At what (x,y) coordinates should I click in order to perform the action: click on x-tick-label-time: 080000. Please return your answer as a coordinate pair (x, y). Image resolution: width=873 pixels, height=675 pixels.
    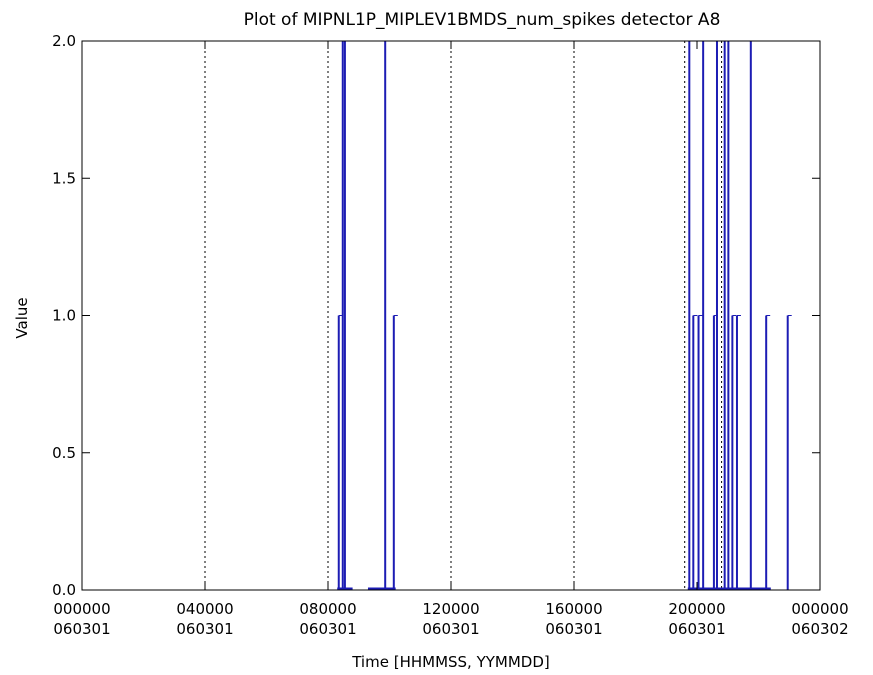
    Looking at the image, I should click on (327, 609).